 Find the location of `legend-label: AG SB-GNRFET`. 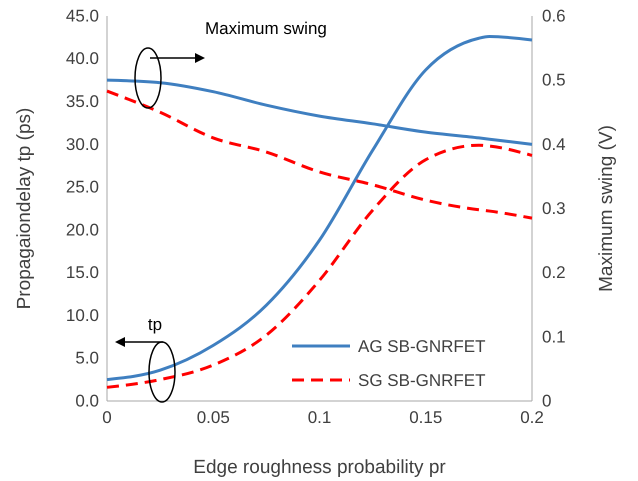

legend-label: AG SB-GNRFET is located at coordinates (422, 346).